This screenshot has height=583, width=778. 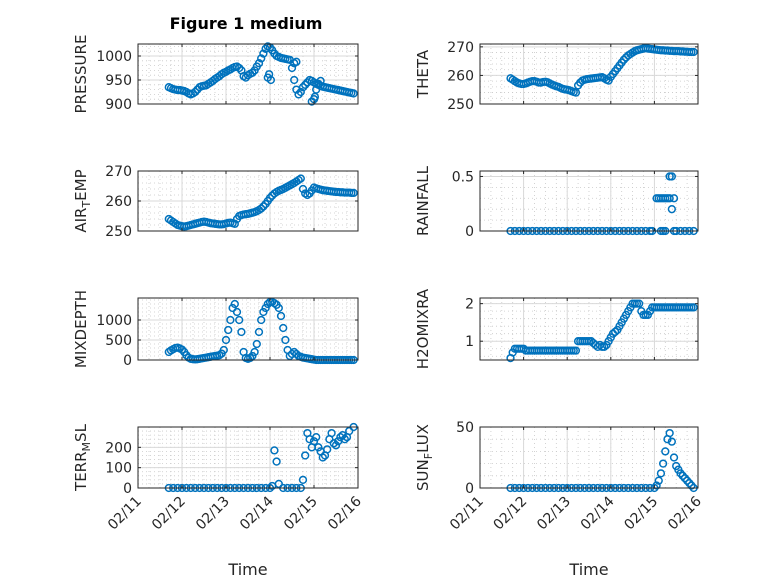 I want to click on y-axis-label: SUNFLUX, so click(x=424, y=457).